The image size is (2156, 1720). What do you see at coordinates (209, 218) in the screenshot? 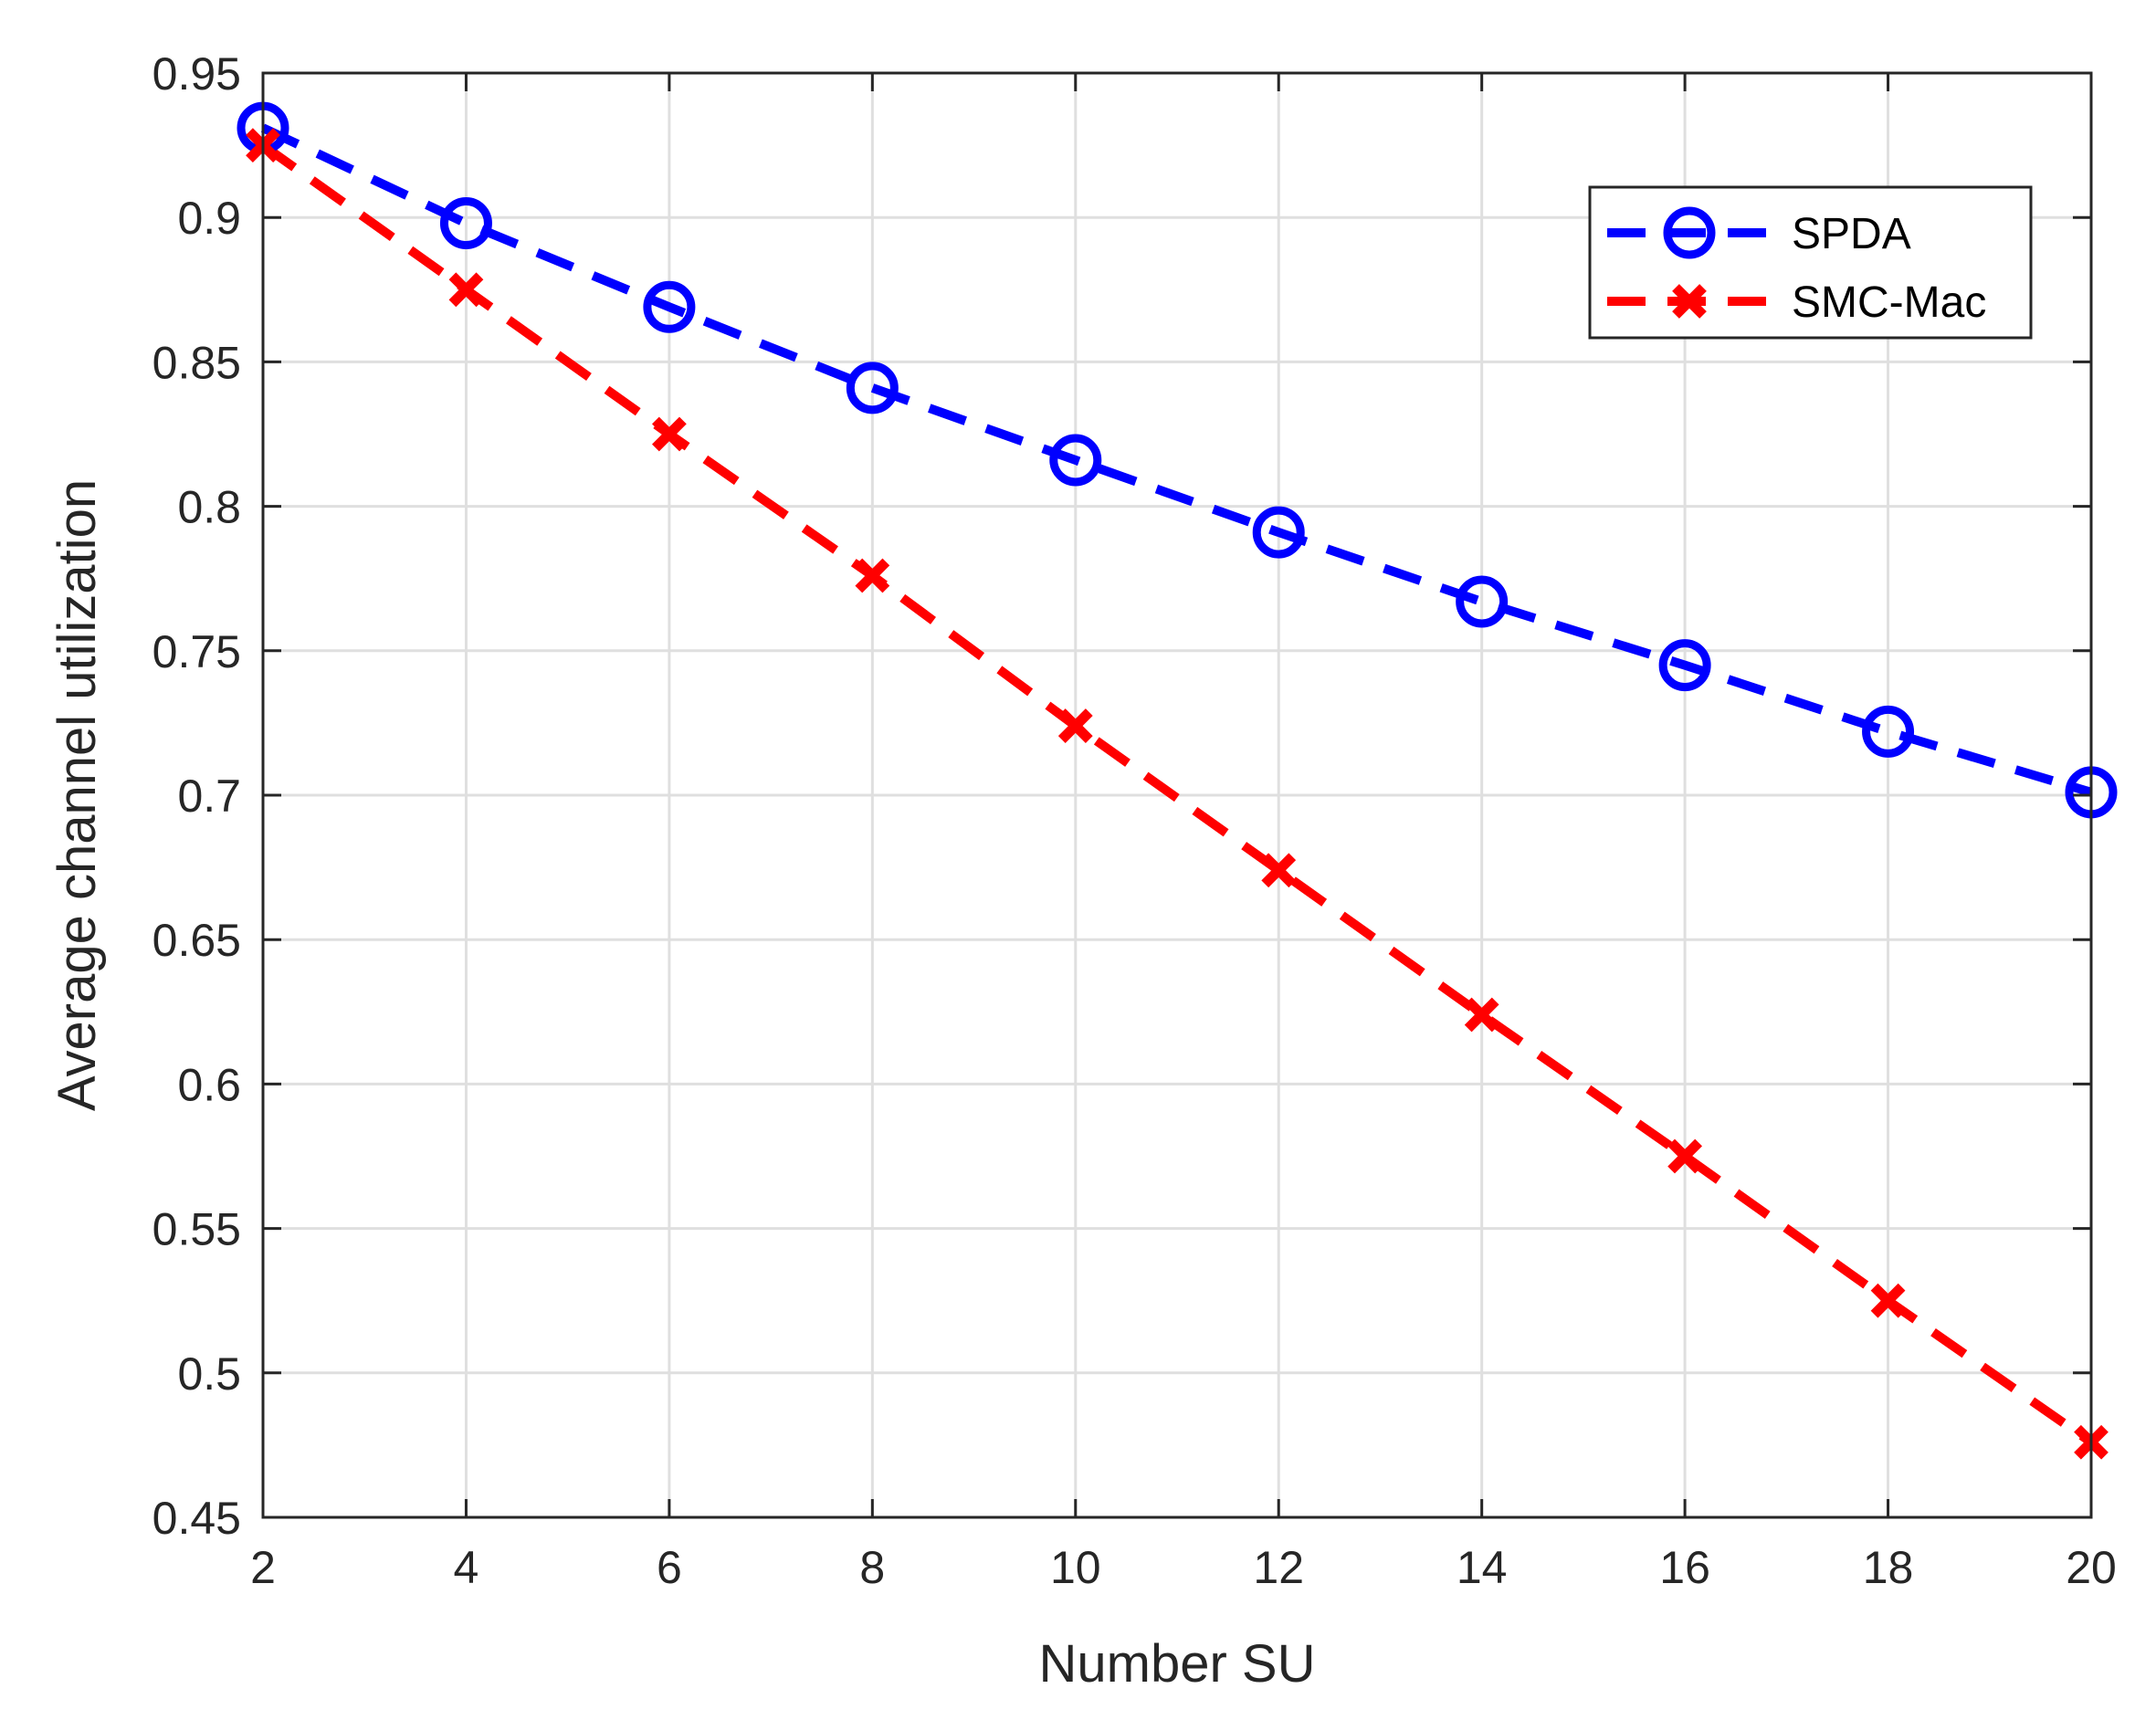
I see `y-tick-label: 0.9` at bounding box center [209, 218].